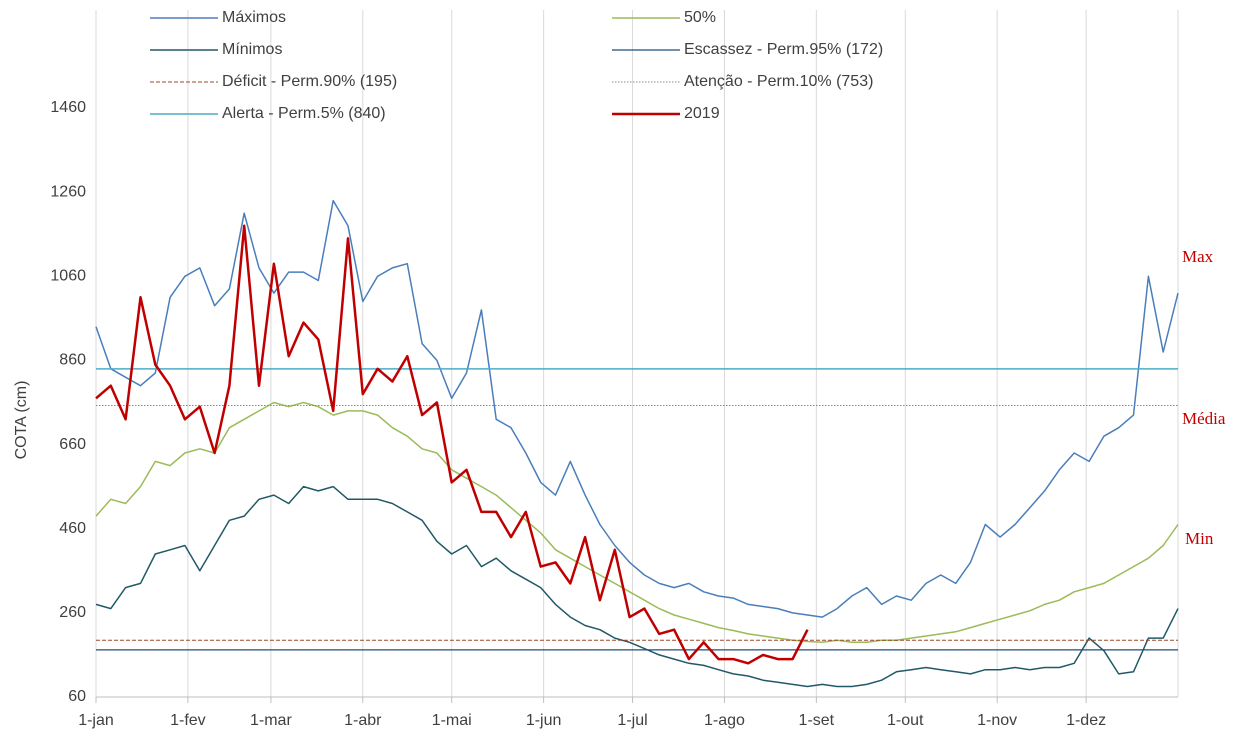 The image size is (1258, 740). Describe the element at coordinates (1199, 538) in the screenshot. I see `annotation: Min` at that location.